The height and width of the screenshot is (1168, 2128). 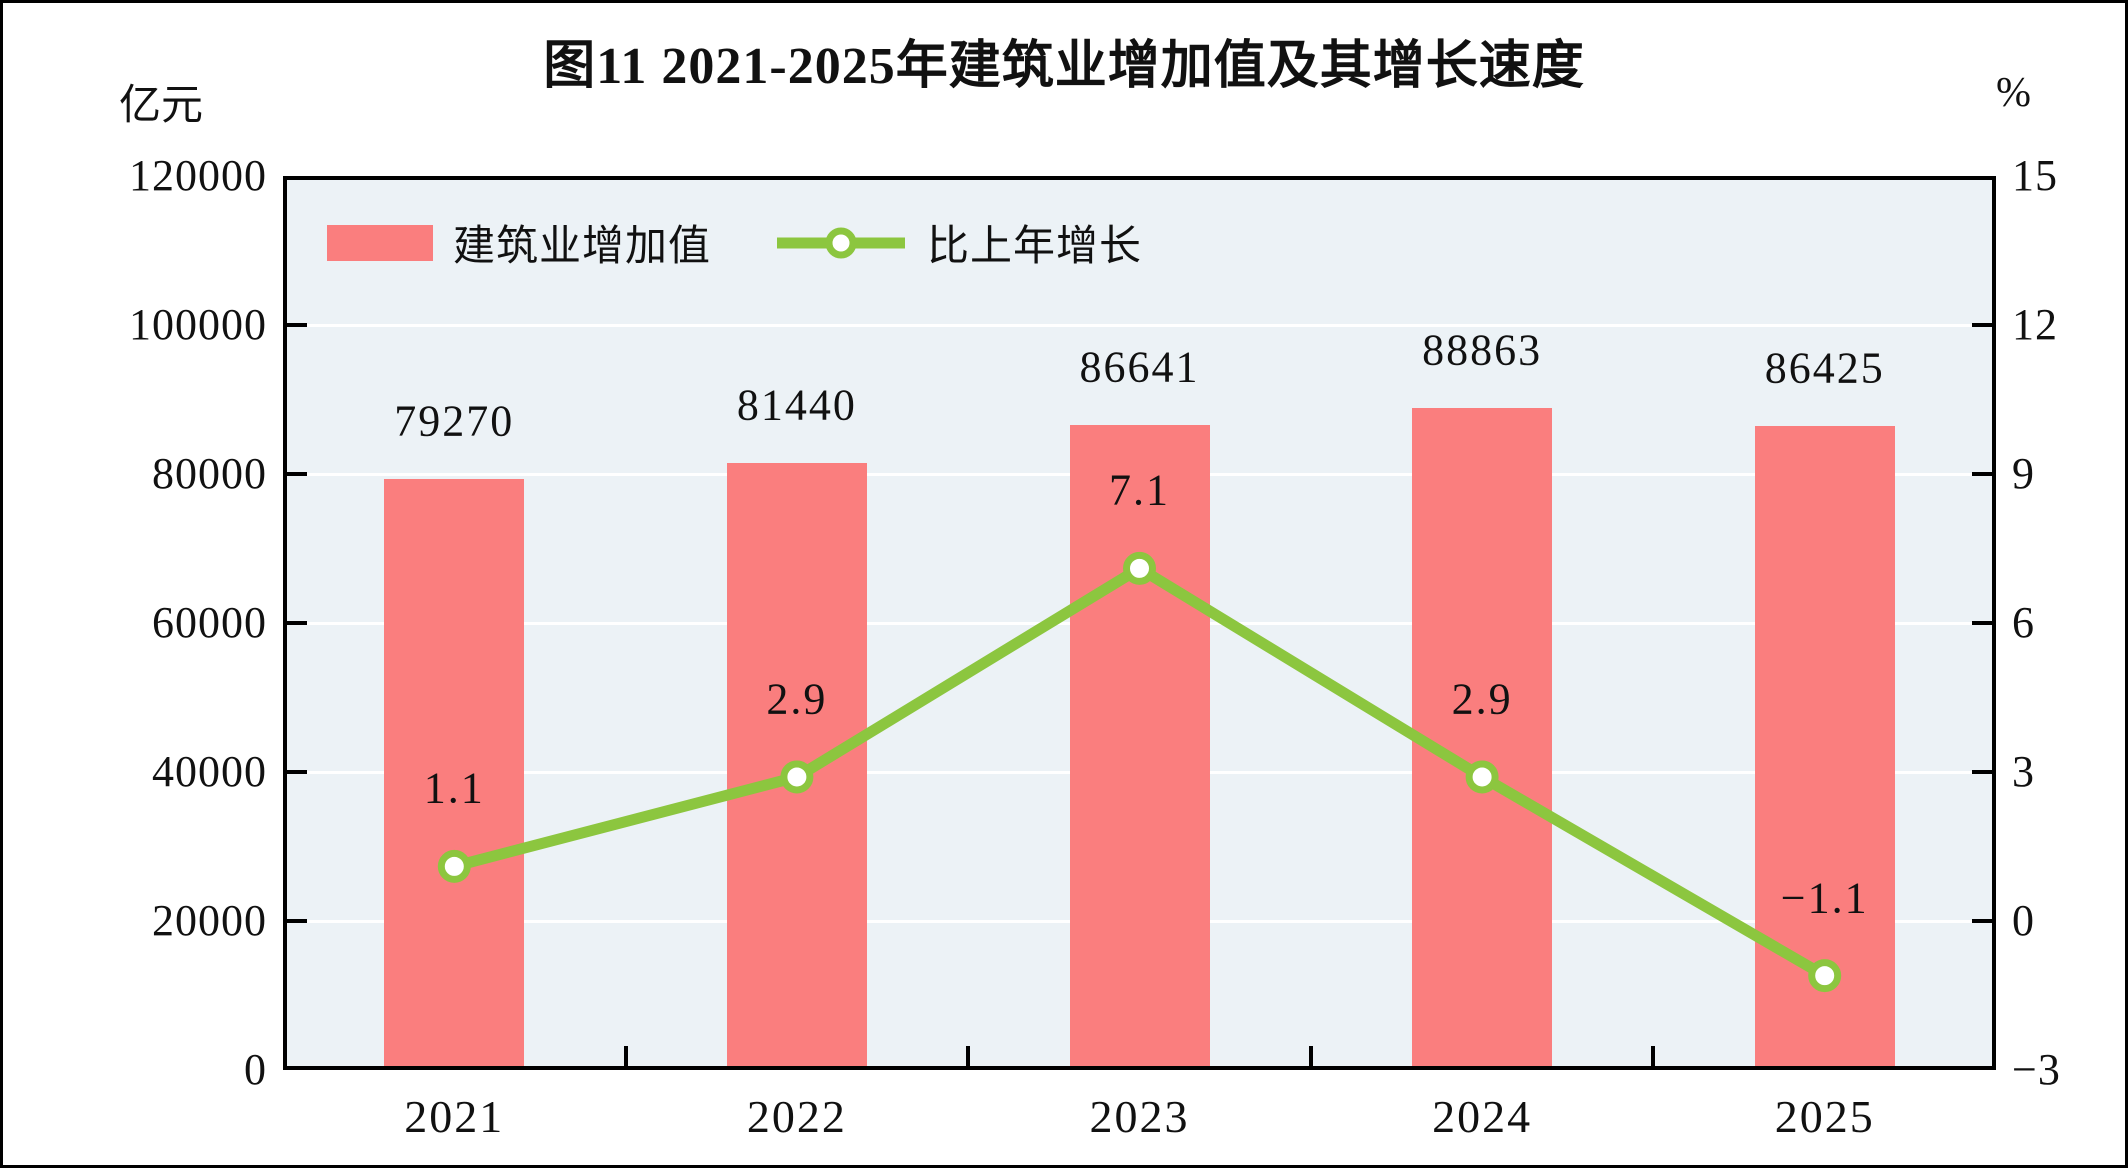 I want to click on growth-value-label: −1.1, so click(x=1824, y=898).